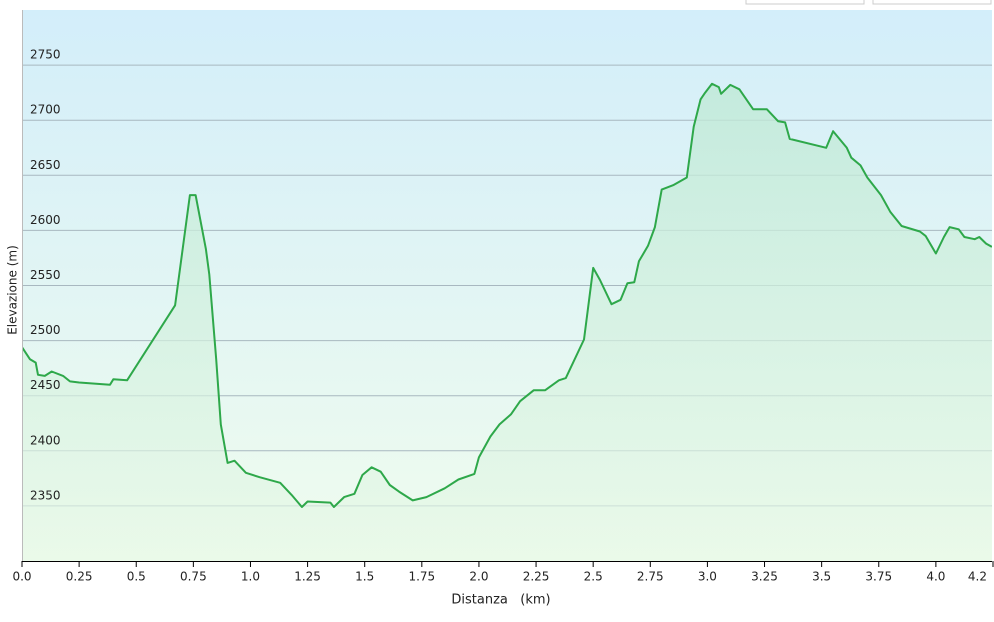  Describe the element at coordinates (935, 577) in the screenshot. I see `x-tick-label: 4.0` at that location.